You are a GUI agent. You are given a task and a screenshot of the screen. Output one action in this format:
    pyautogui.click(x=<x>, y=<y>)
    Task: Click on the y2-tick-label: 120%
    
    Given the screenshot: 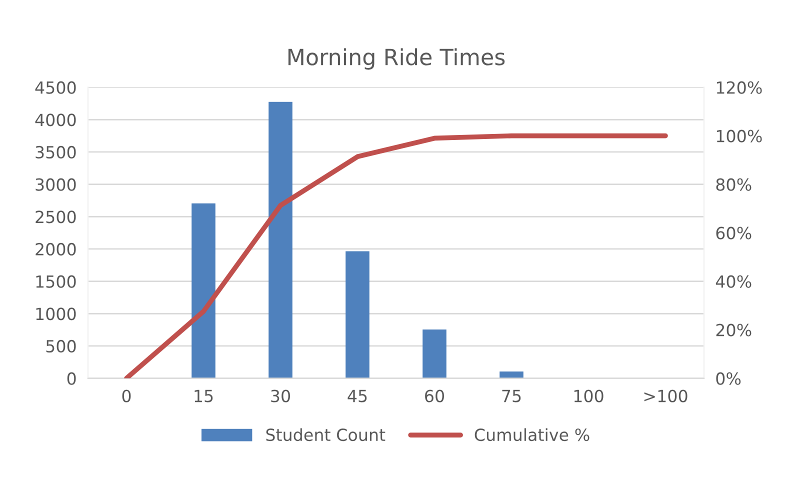 What is the action you would take?
    pyautogui.click(x=739, y=87)
    